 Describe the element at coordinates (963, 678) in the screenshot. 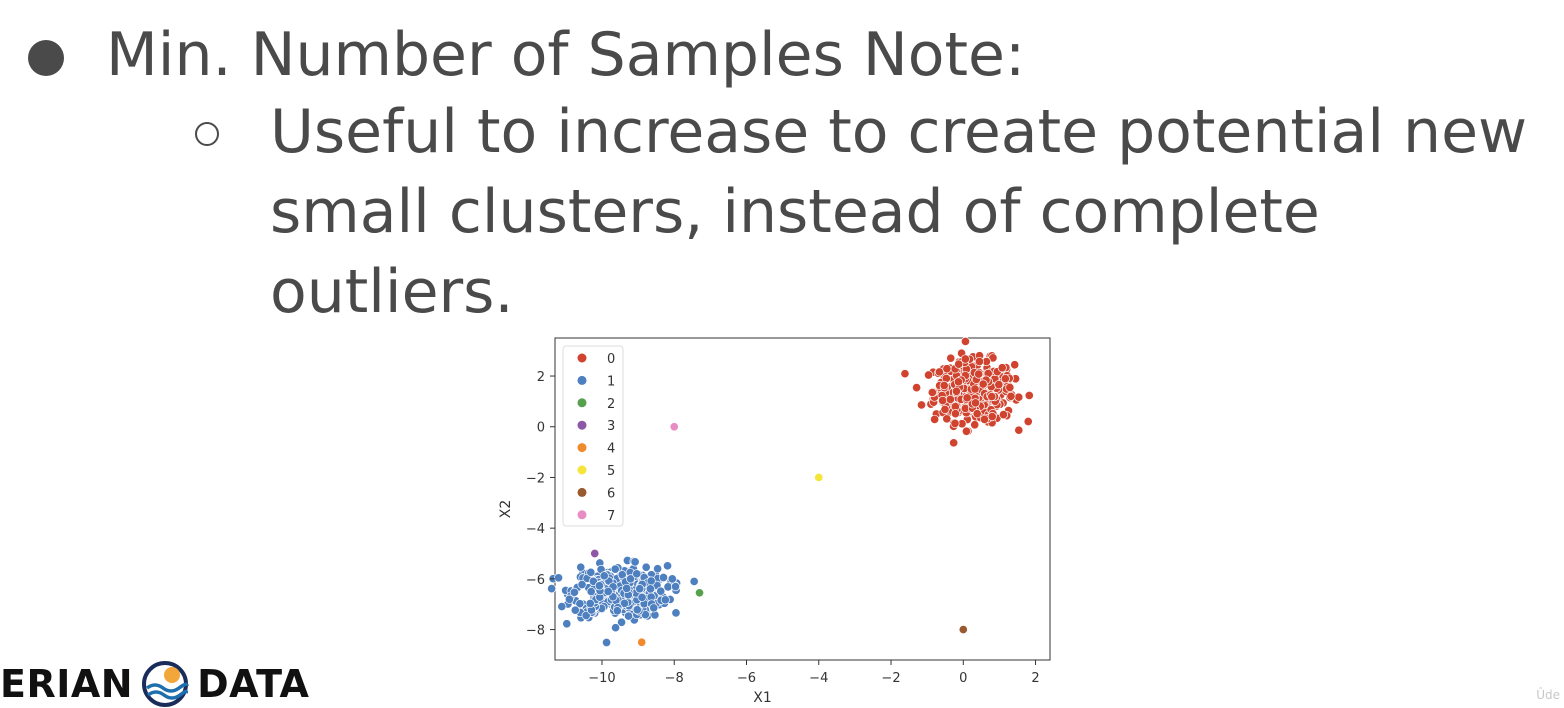

I see `x-tick-label: 0` at that location.